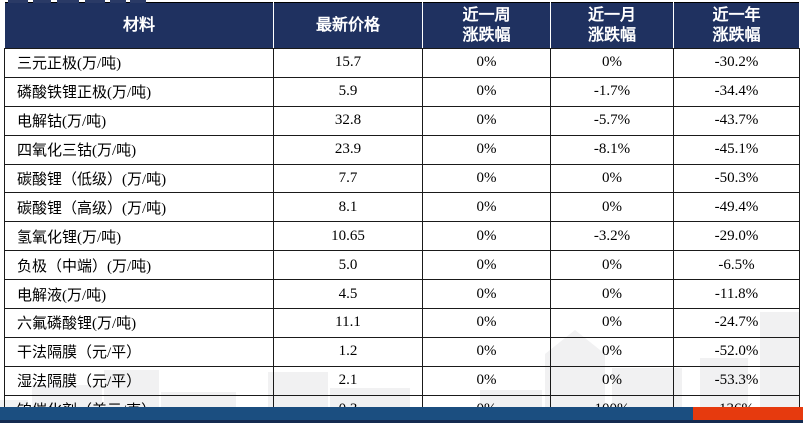 The height and width of the screenshot is (423, 803). Describe the element at coordinates (139, 265) in the screenshot. I see `cell-material: 负极（中端）(万/吨)` at that location.